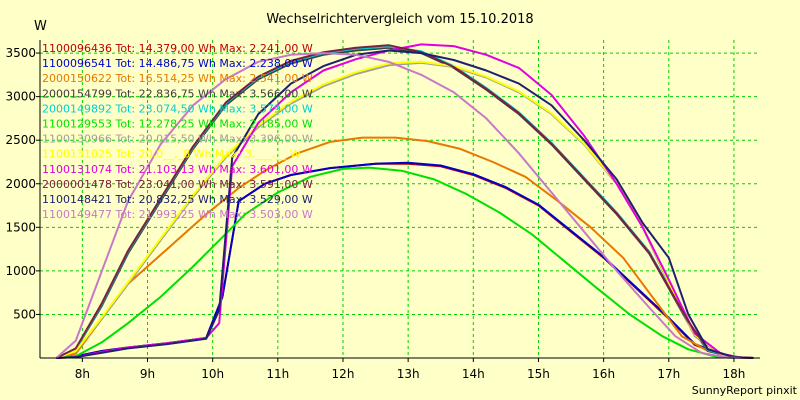 This screenshot has width=800, height=400. What do you see at coordinates (20, 140) in the screenshot?
I see `y-tick-label: 2500` at bounding box center [20, 140].